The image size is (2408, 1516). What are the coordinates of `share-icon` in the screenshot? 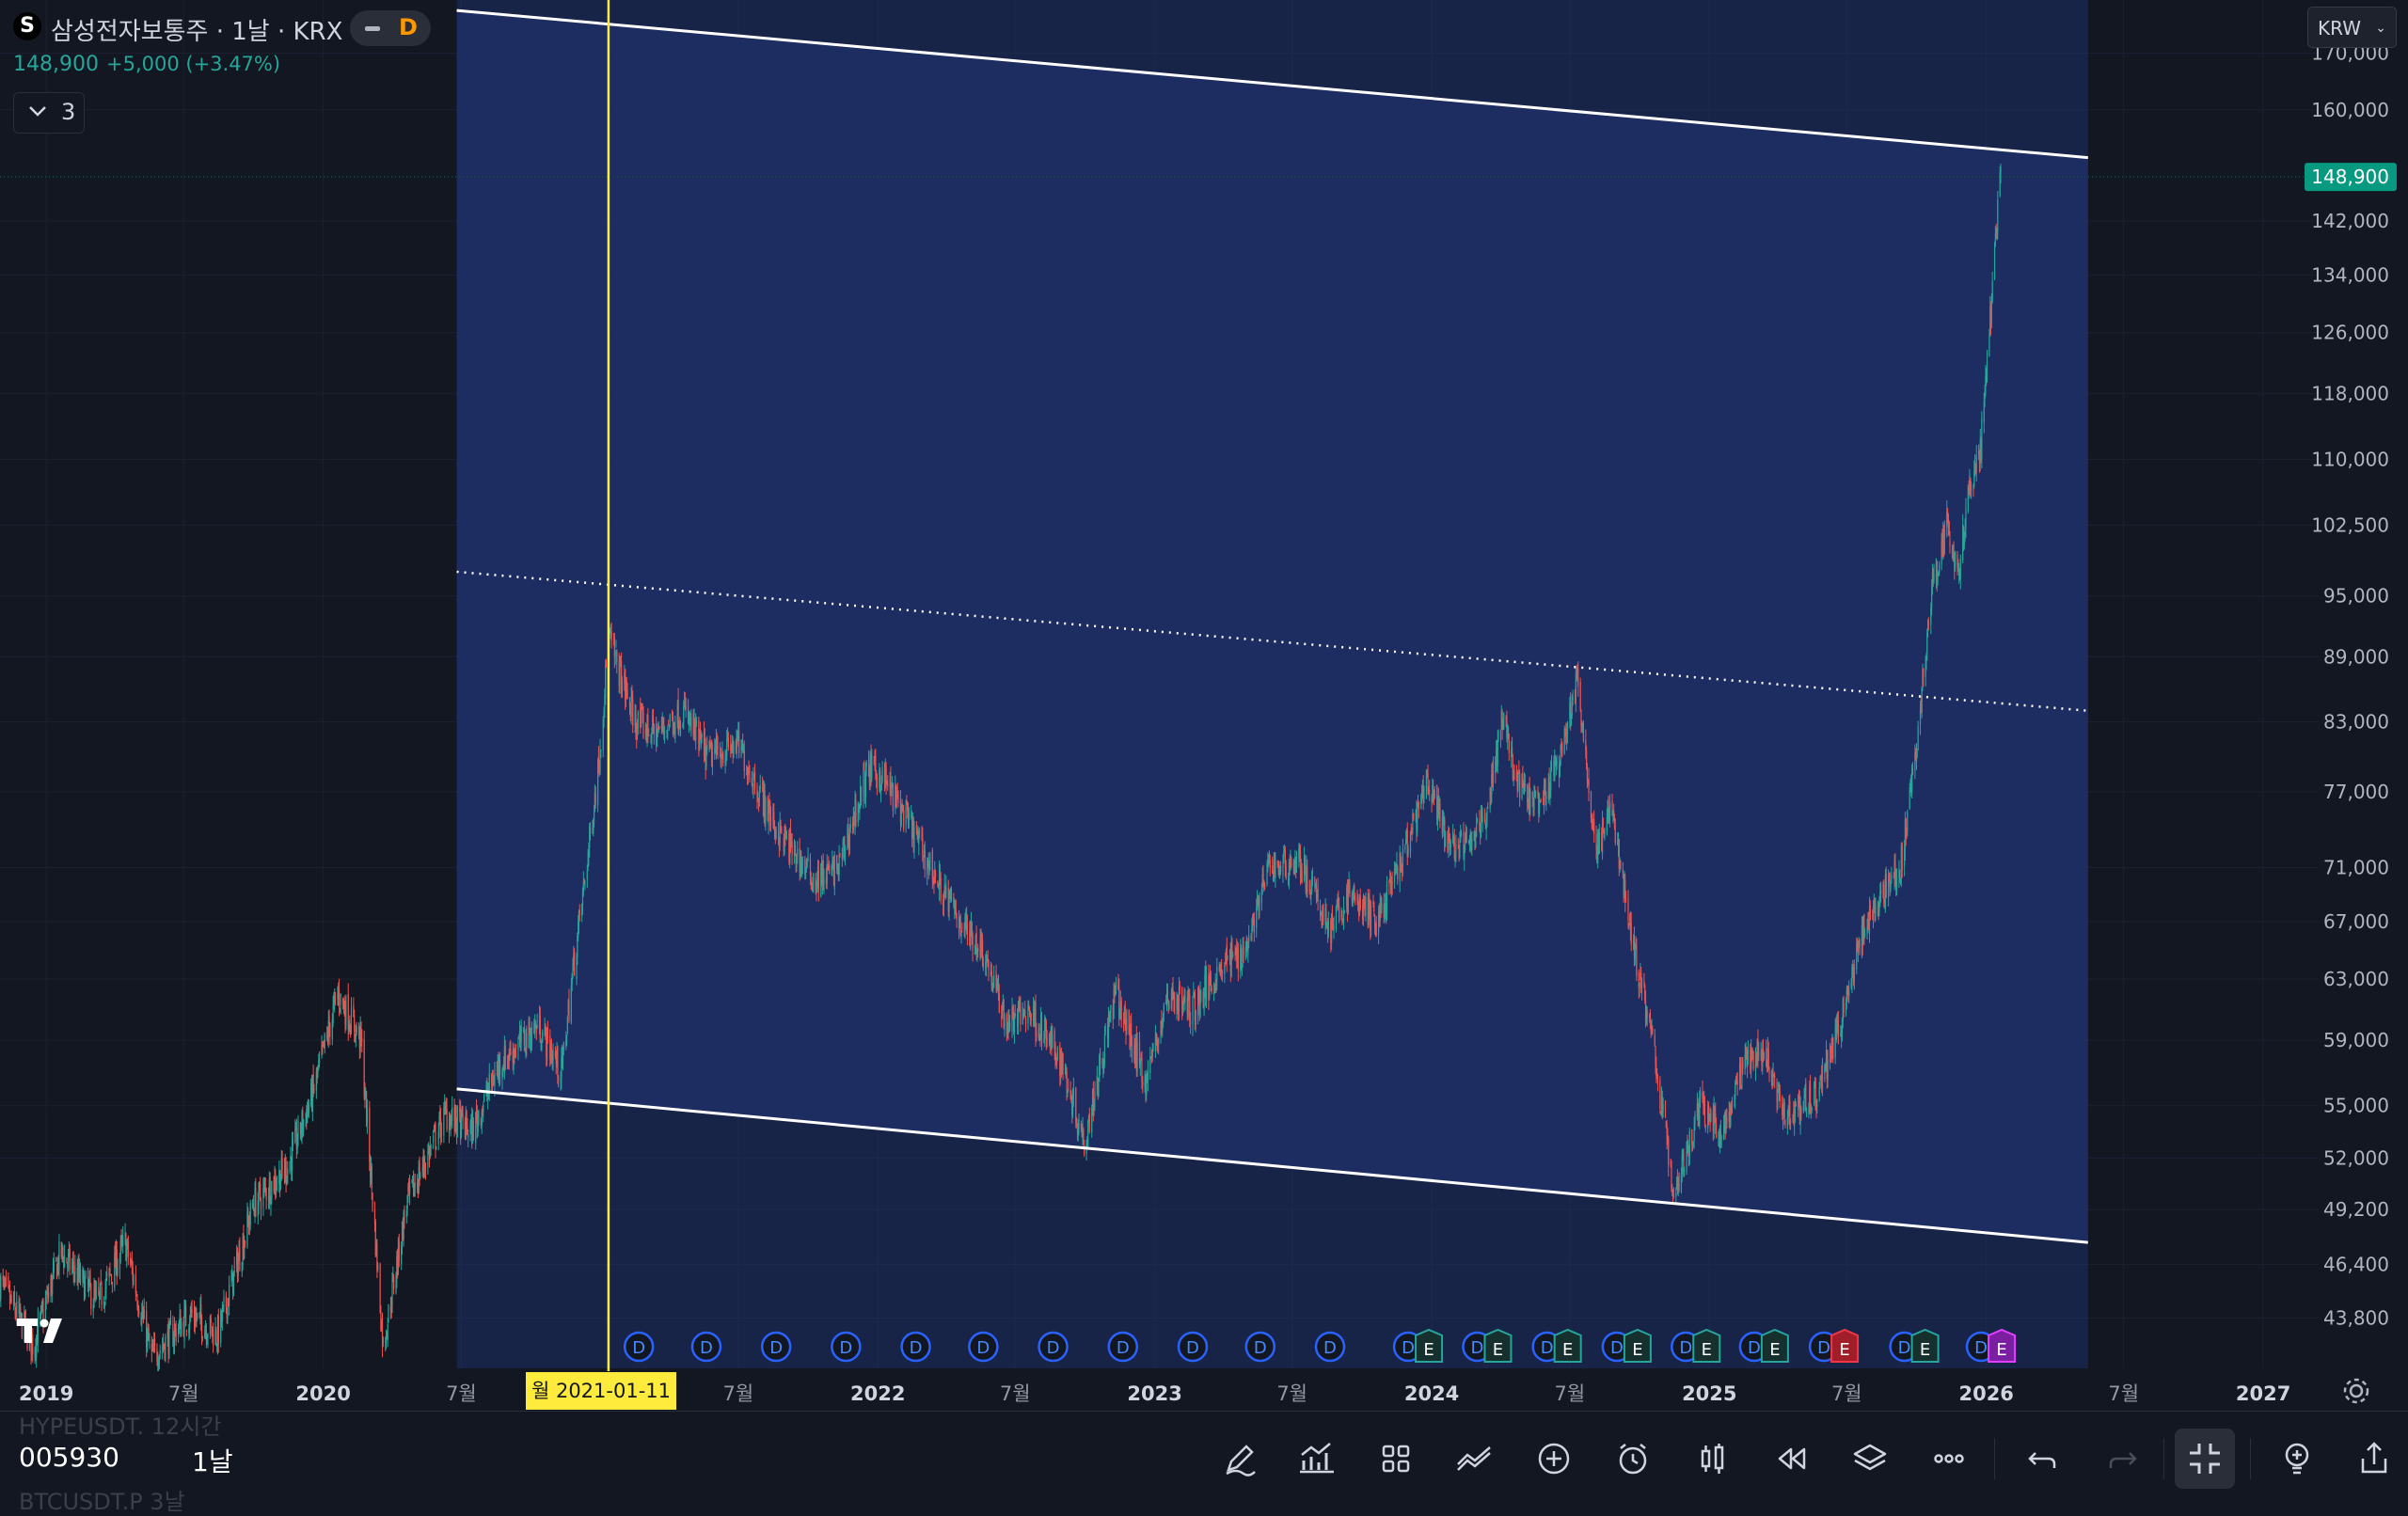 It's located at (2374, 1458).